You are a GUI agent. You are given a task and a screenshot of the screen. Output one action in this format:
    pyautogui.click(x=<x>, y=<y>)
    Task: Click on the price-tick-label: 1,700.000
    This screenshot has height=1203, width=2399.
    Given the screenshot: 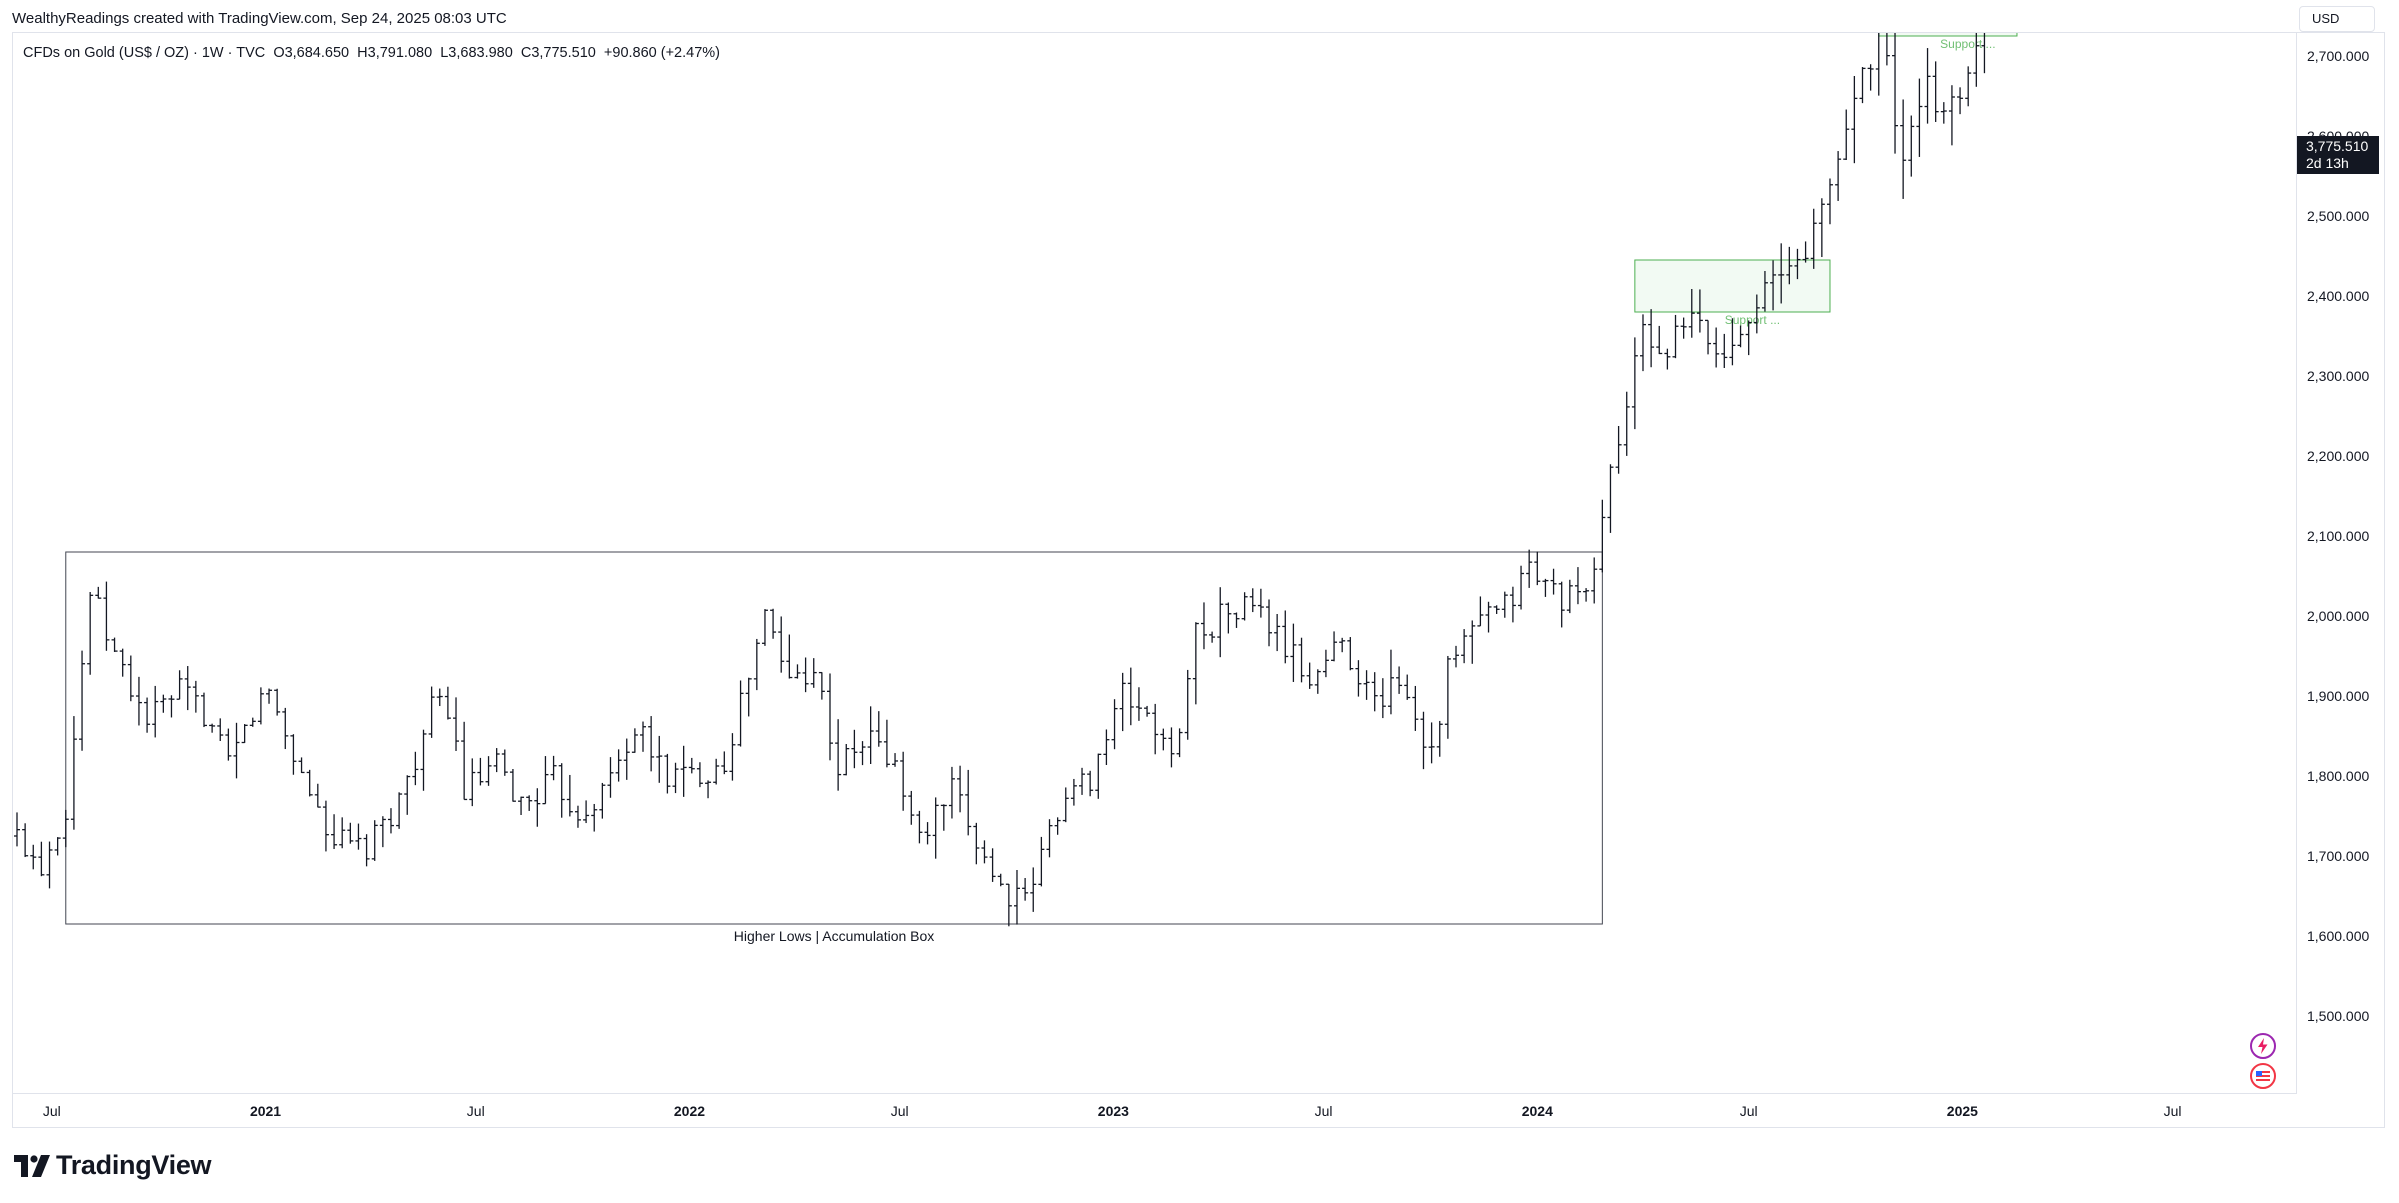 What is the action you would take?
    pyautogui.click(x=2338, y=856)
    